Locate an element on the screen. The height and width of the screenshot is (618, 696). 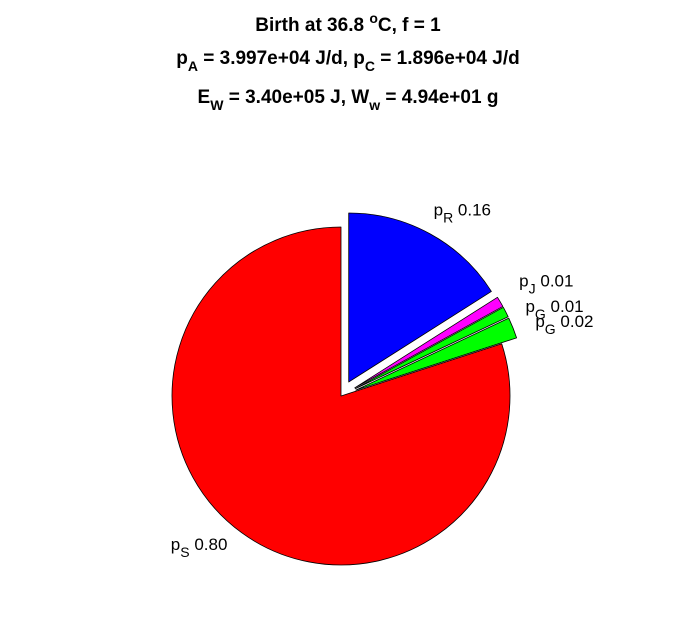
title-line-2: pA = 3.997e+04 J/d, pC = 1.896e+04 J/d is located at coordinates (347, 61).